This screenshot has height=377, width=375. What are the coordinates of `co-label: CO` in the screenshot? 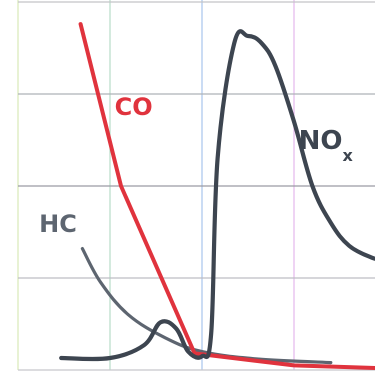 It's located at (134, 107).